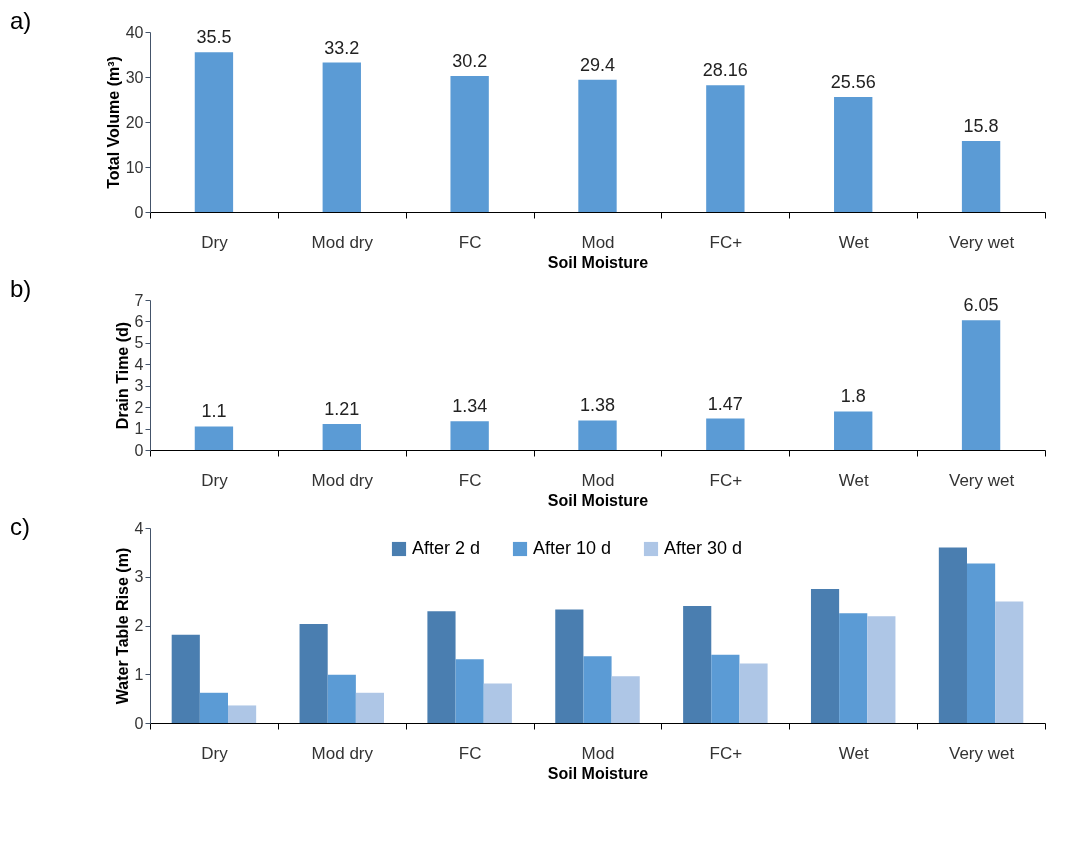 The width and height of the screenshot is (1069, 843). Describe the element at coordinates (981, 125) in the screenshot. I see `data-label: 15.8` at that location.